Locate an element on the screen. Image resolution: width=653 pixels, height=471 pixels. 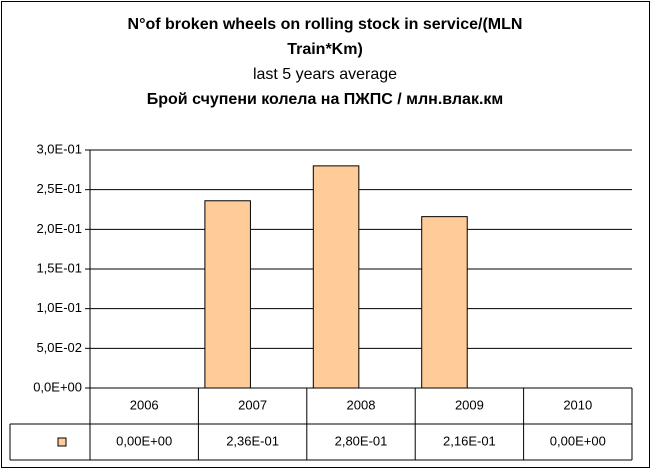
value-label: 2,36E-01 is located at coordinates (252, 440).